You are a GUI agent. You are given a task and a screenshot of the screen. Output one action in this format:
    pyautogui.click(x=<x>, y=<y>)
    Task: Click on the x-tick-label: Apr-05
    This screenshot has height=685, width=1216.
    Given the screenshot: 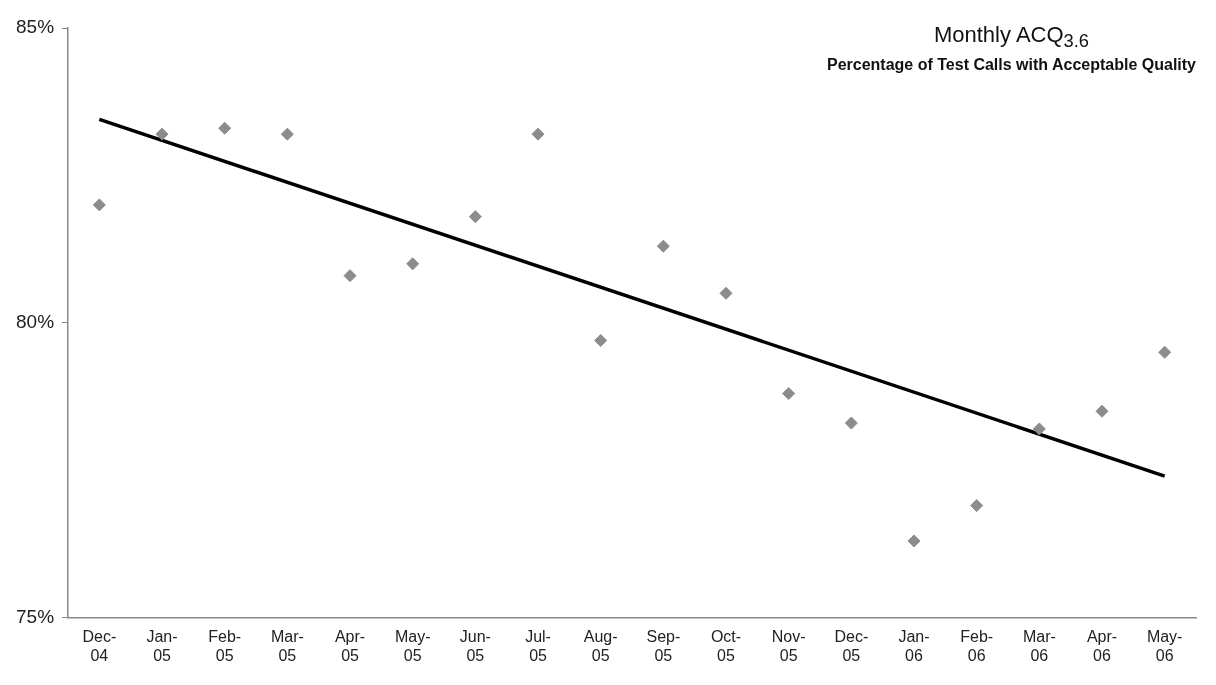 What is the action you would take?
    pyautogui.click(x=350, y=645)
    